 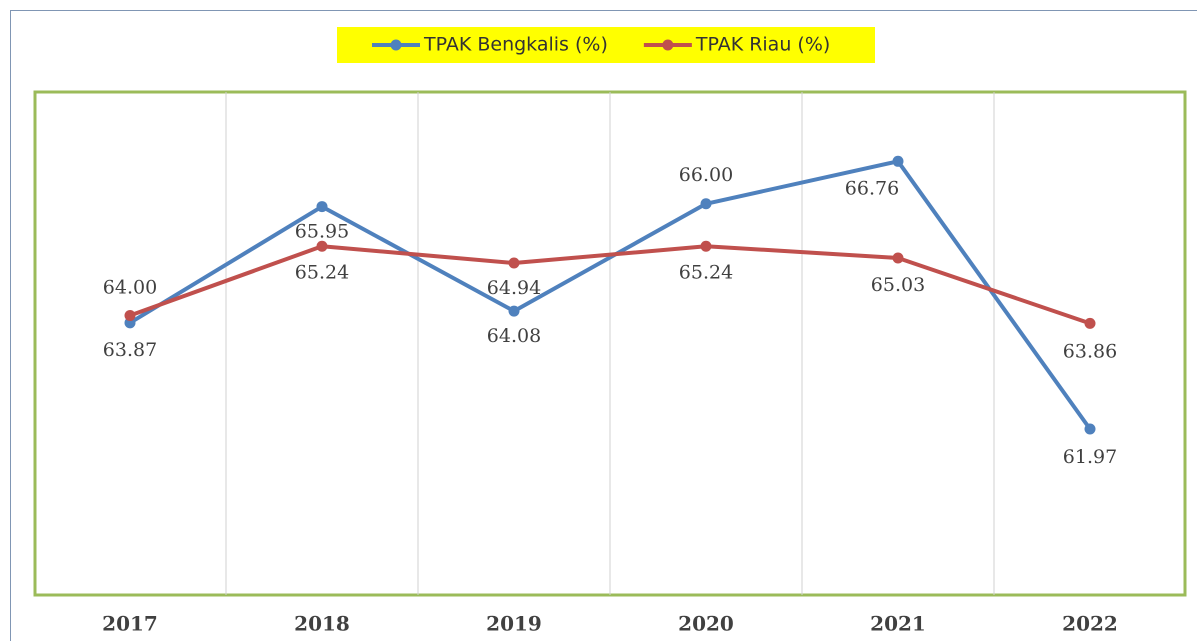 I want to click on data-label: 63.87, so click(x=130, y=350).